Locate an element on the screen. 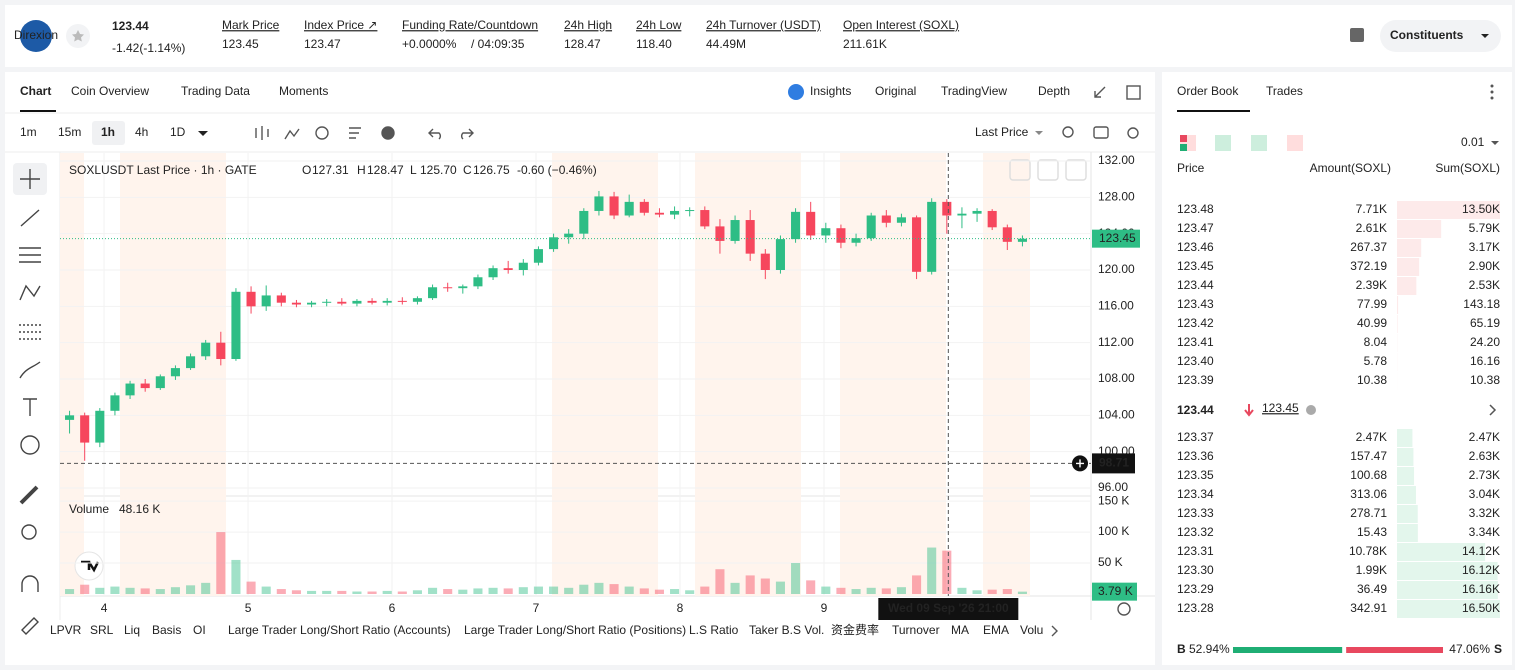 The width and height of the screenshot is (1515, 670). precision: 0.01 is located at coordinates (1473, 142).